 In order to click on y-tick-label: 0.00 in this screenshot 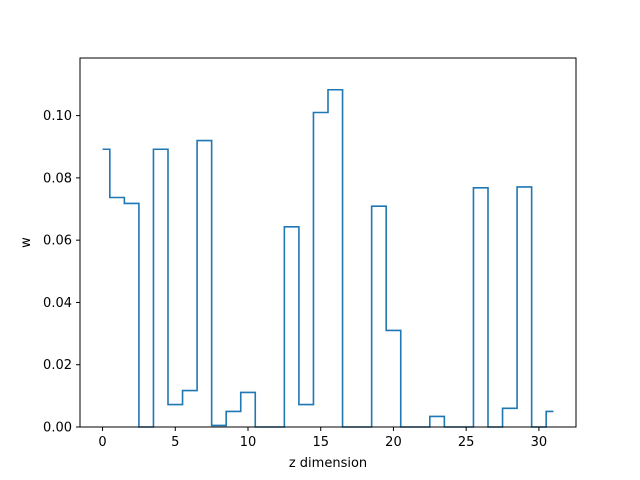, I will do `click(57, 428)`.